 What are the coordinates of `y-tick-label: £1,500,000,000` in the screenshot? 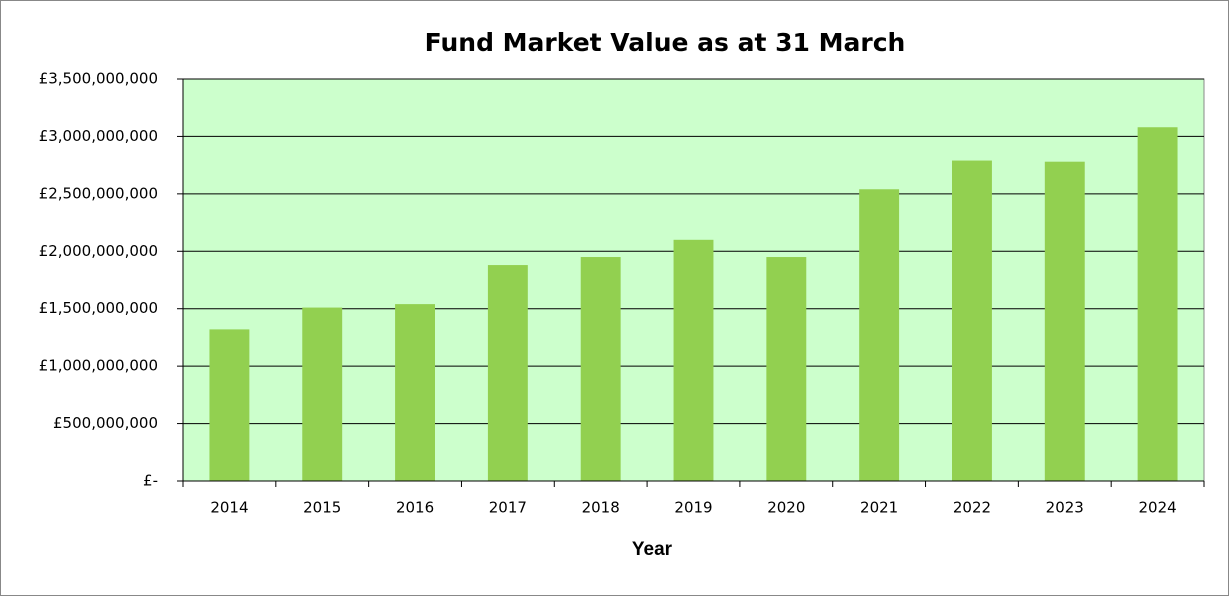 It's located at (98, 308).